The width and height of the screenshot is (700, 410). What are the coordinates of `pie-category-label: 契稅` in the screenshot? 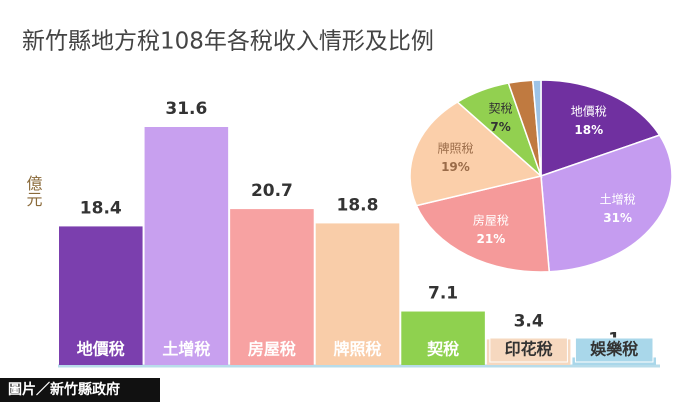 It's located at (501, 108).